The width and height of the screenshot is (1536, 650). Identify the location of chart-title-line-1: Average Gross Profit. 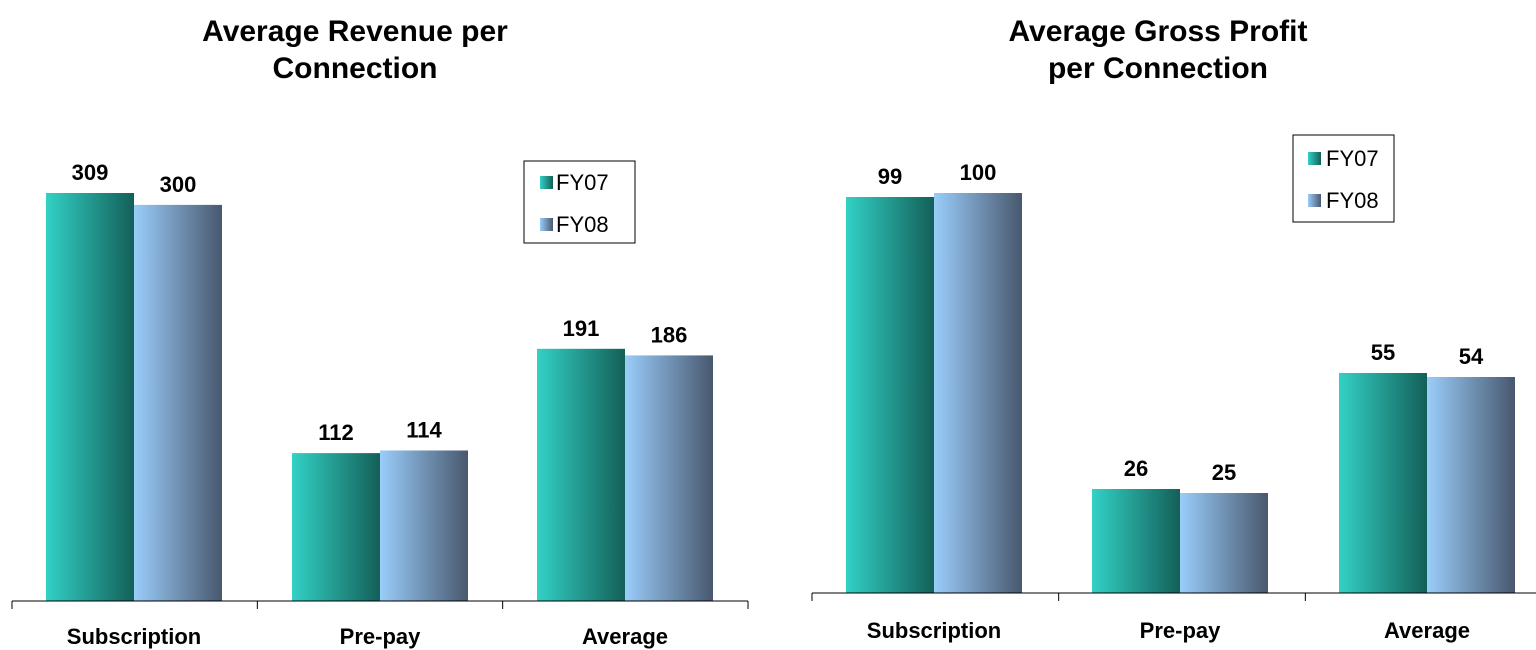
(1158, 31).